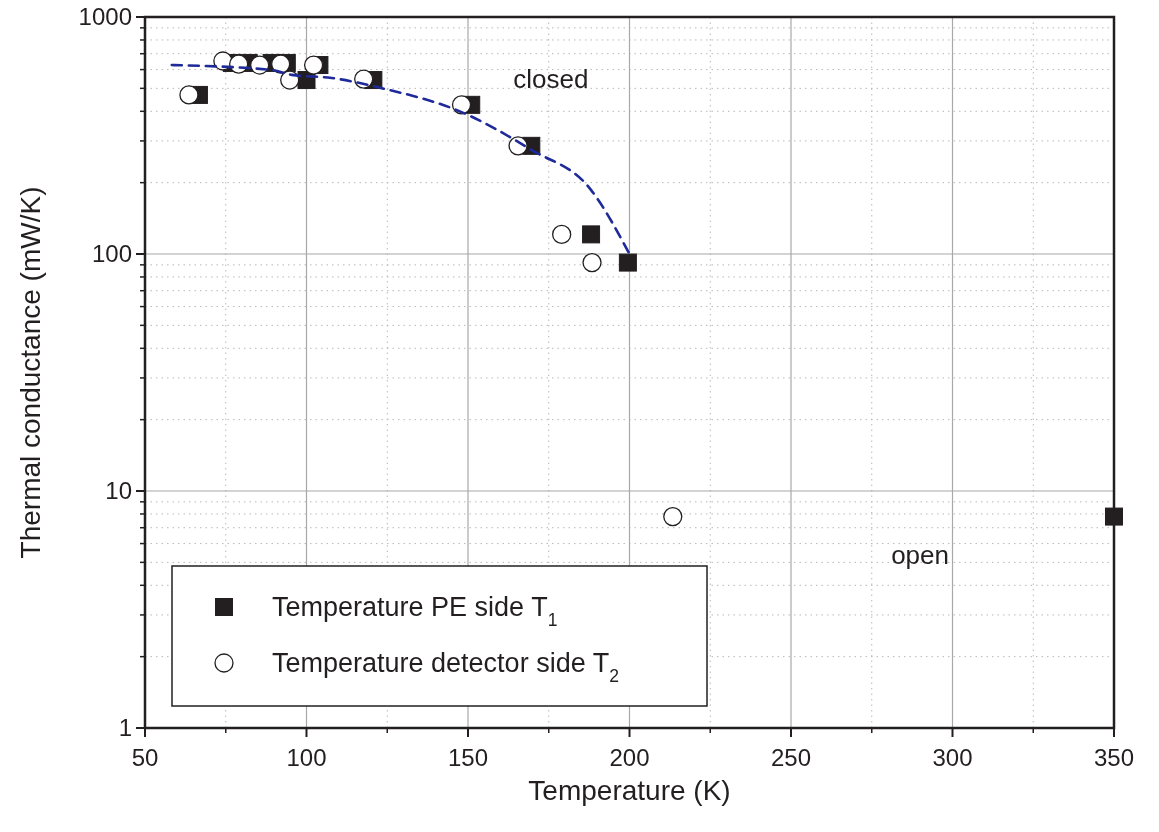  What do you see at coordinates (791, 757) in the screenshot?
I see `x-tick-label: 250` at bounding box center [791, 757].